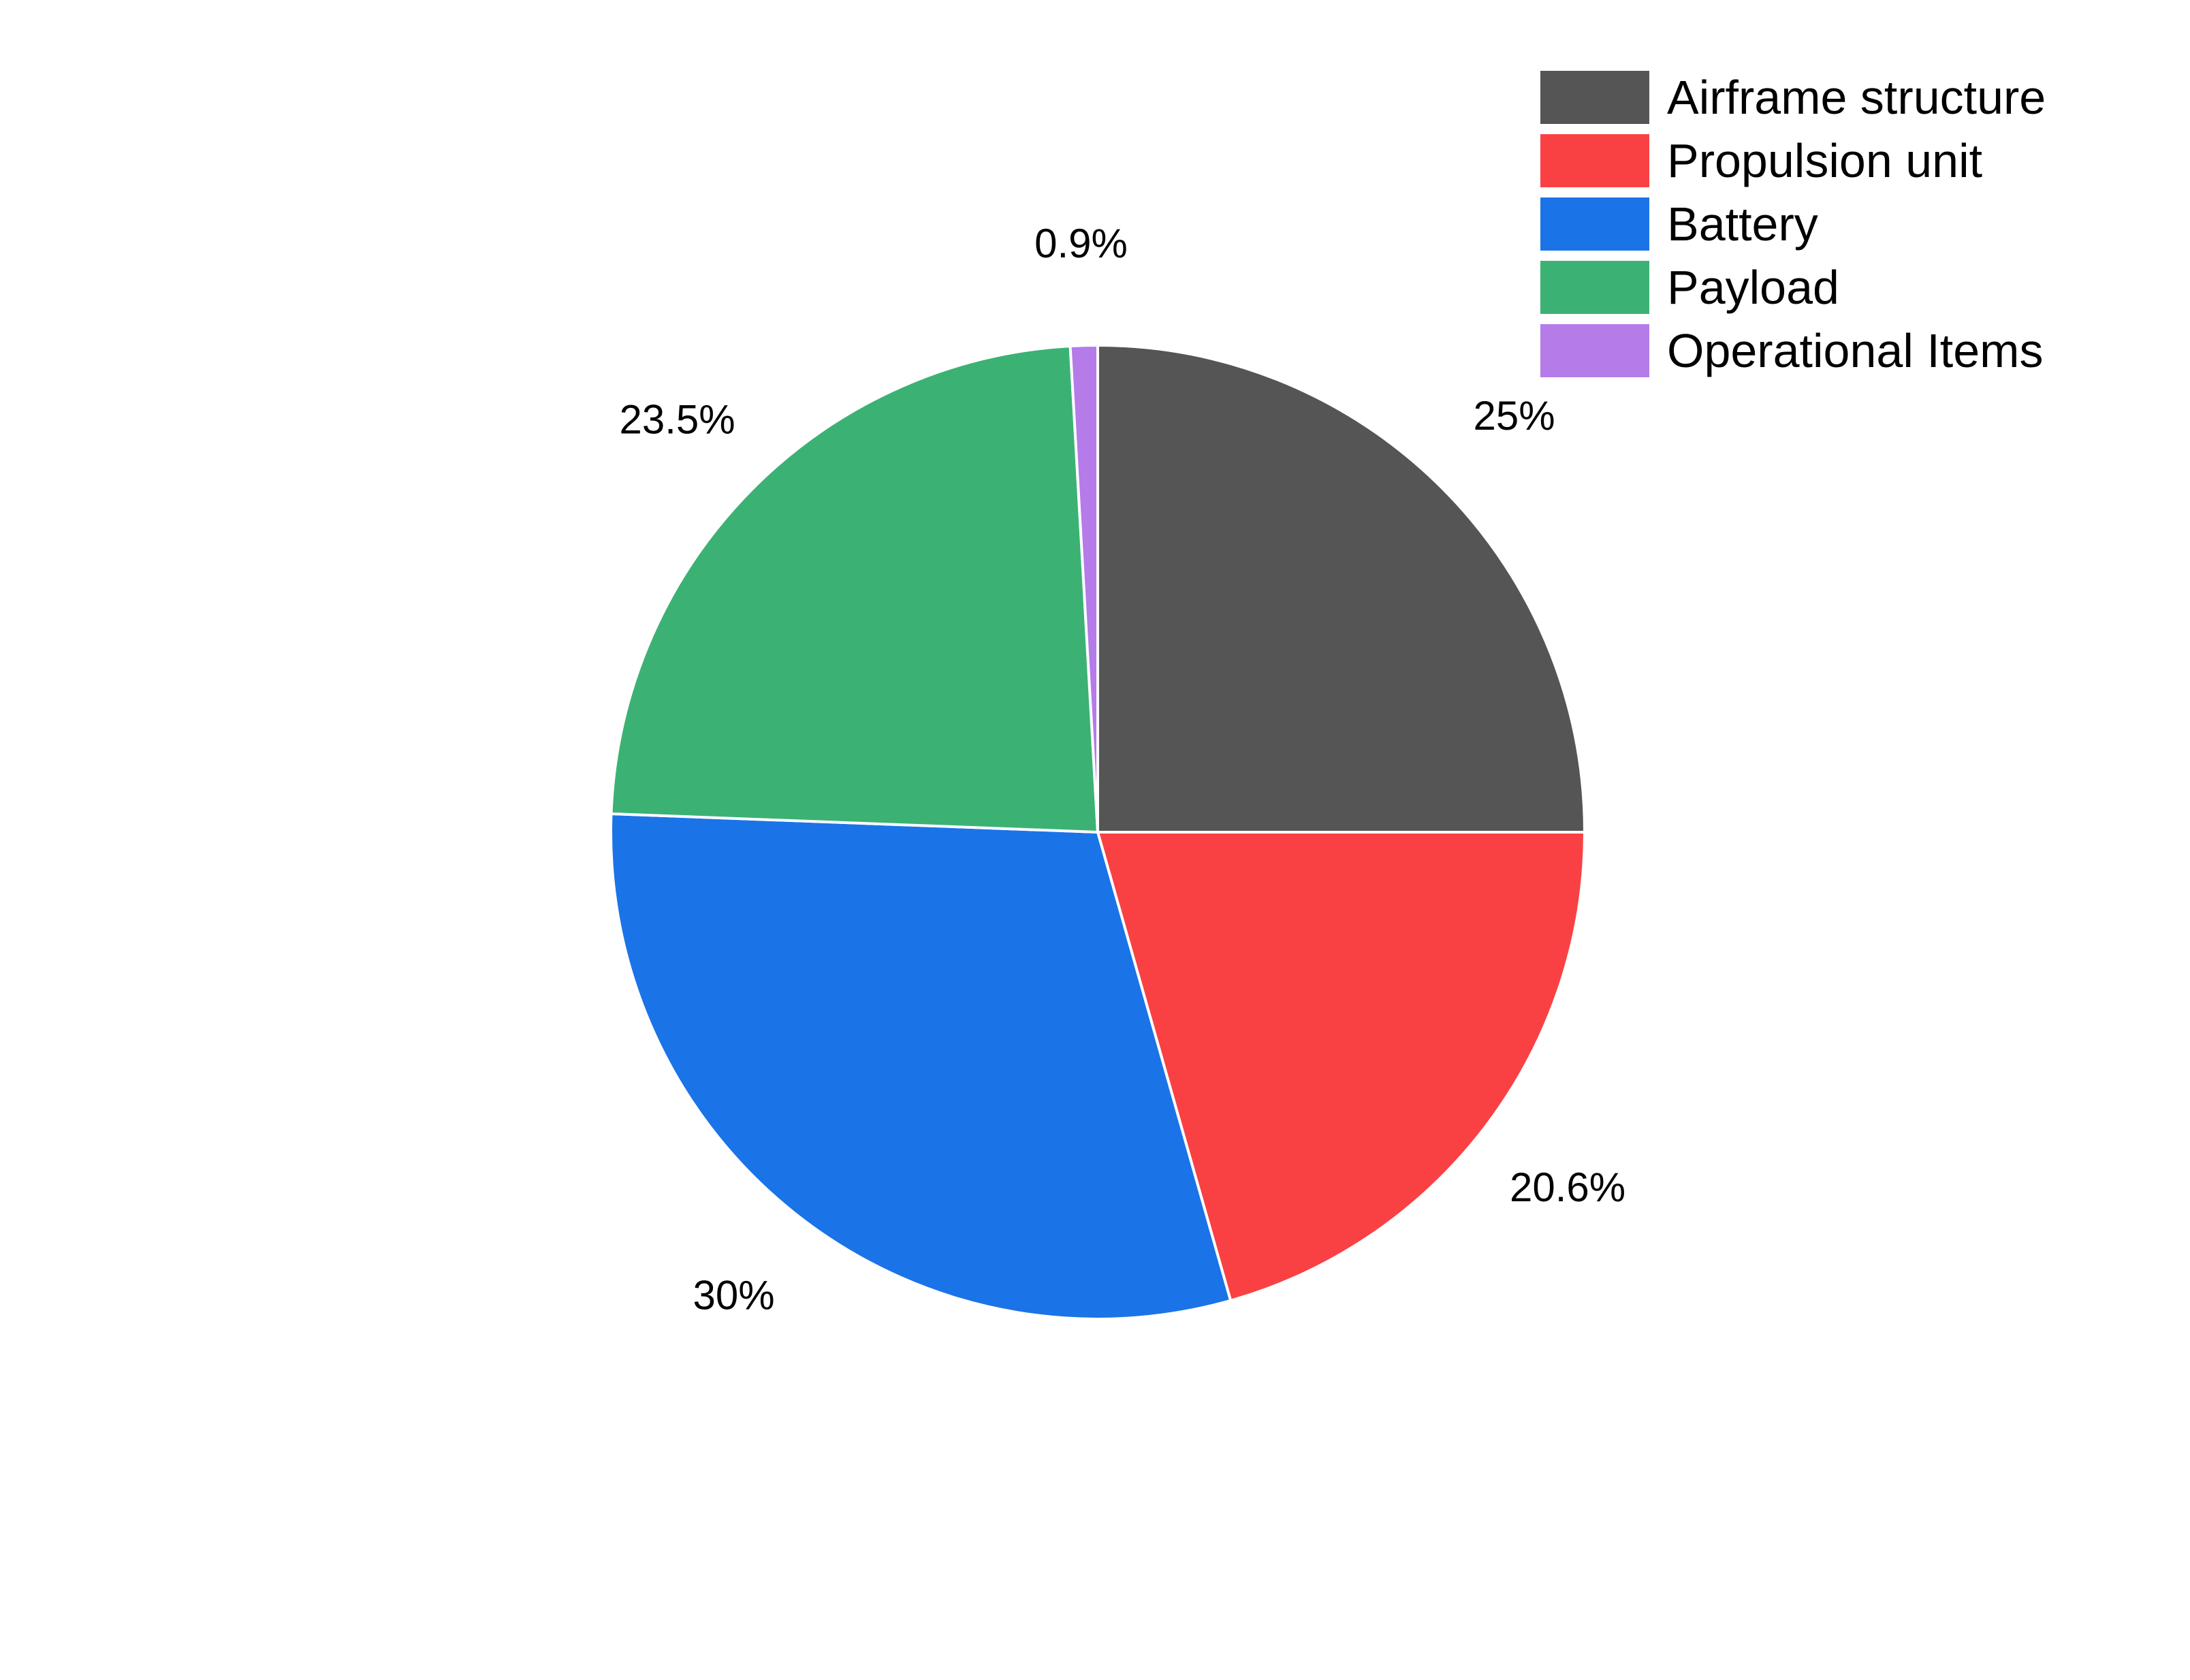  Describe the element at coordinates (1855, 350) in the screenshot. I see `legend-label-5: Operational Items` at that location.